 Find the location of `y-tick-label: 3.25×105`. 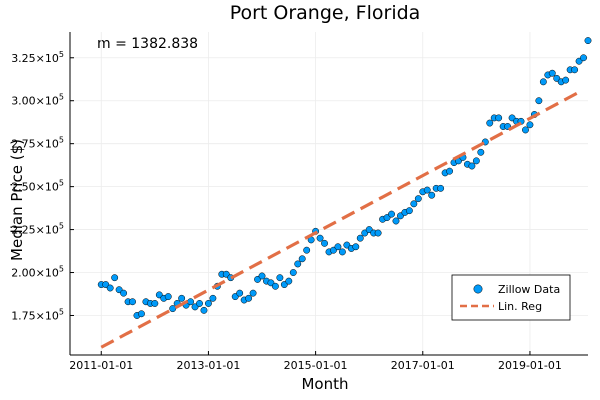

y-tick-label: 3.25×105 is located at coordinates (37, 57).